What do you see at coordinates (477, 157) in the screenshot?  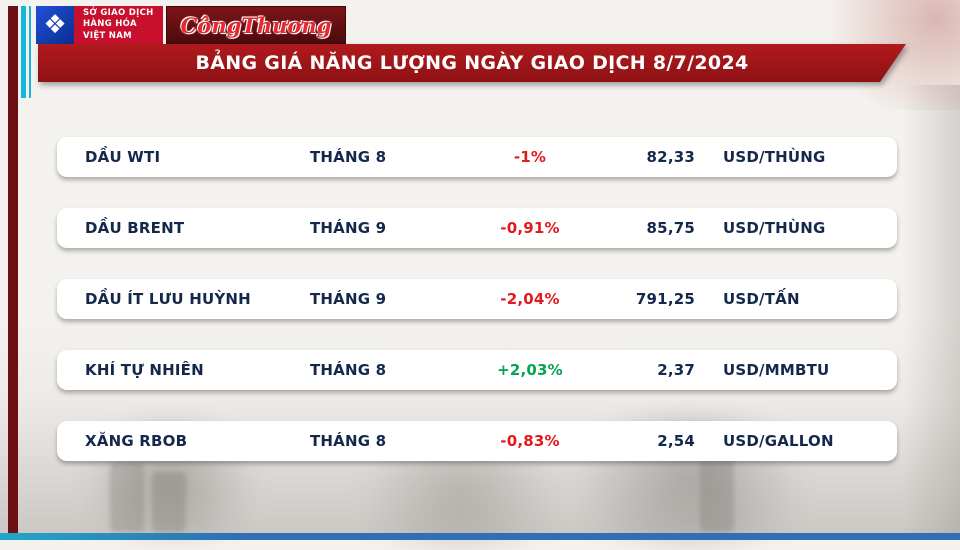 I see `table-row: DẦU WTI THÁNG 8 -1% 82,33 USD/THÙNG` at bounding box center [477, 157].